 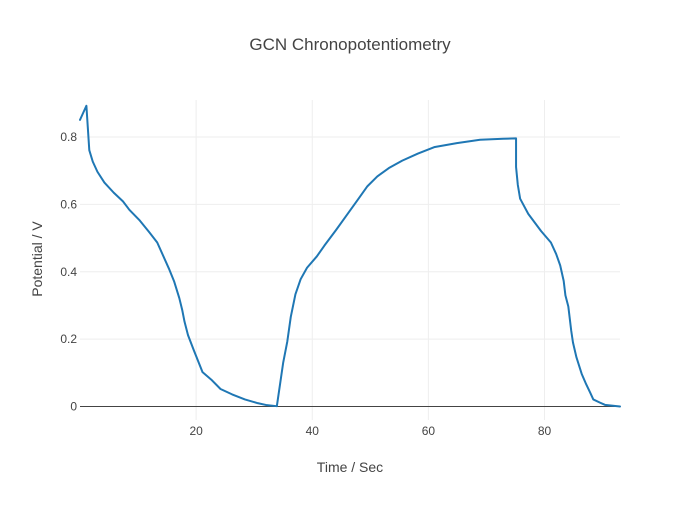 I want to click on x-axis-label: Time / Sec, so click(x=350, y=467).